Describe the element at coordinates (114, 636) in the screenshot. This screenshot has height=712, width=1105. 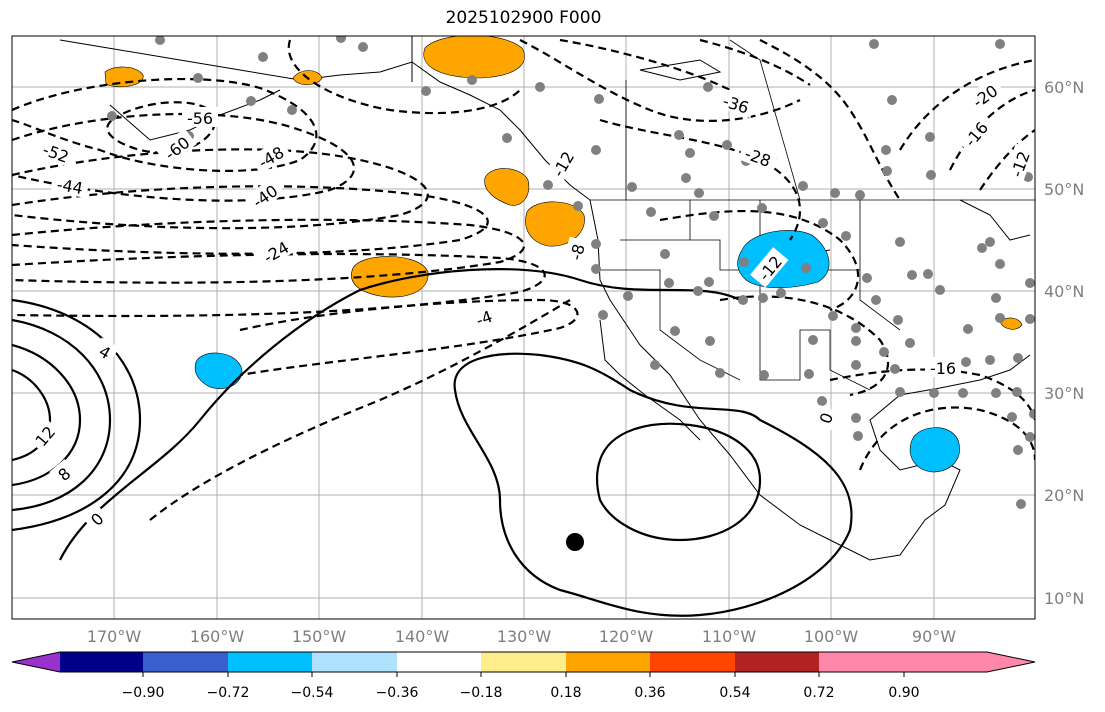
I see `lon-label: 170°W` at that location.